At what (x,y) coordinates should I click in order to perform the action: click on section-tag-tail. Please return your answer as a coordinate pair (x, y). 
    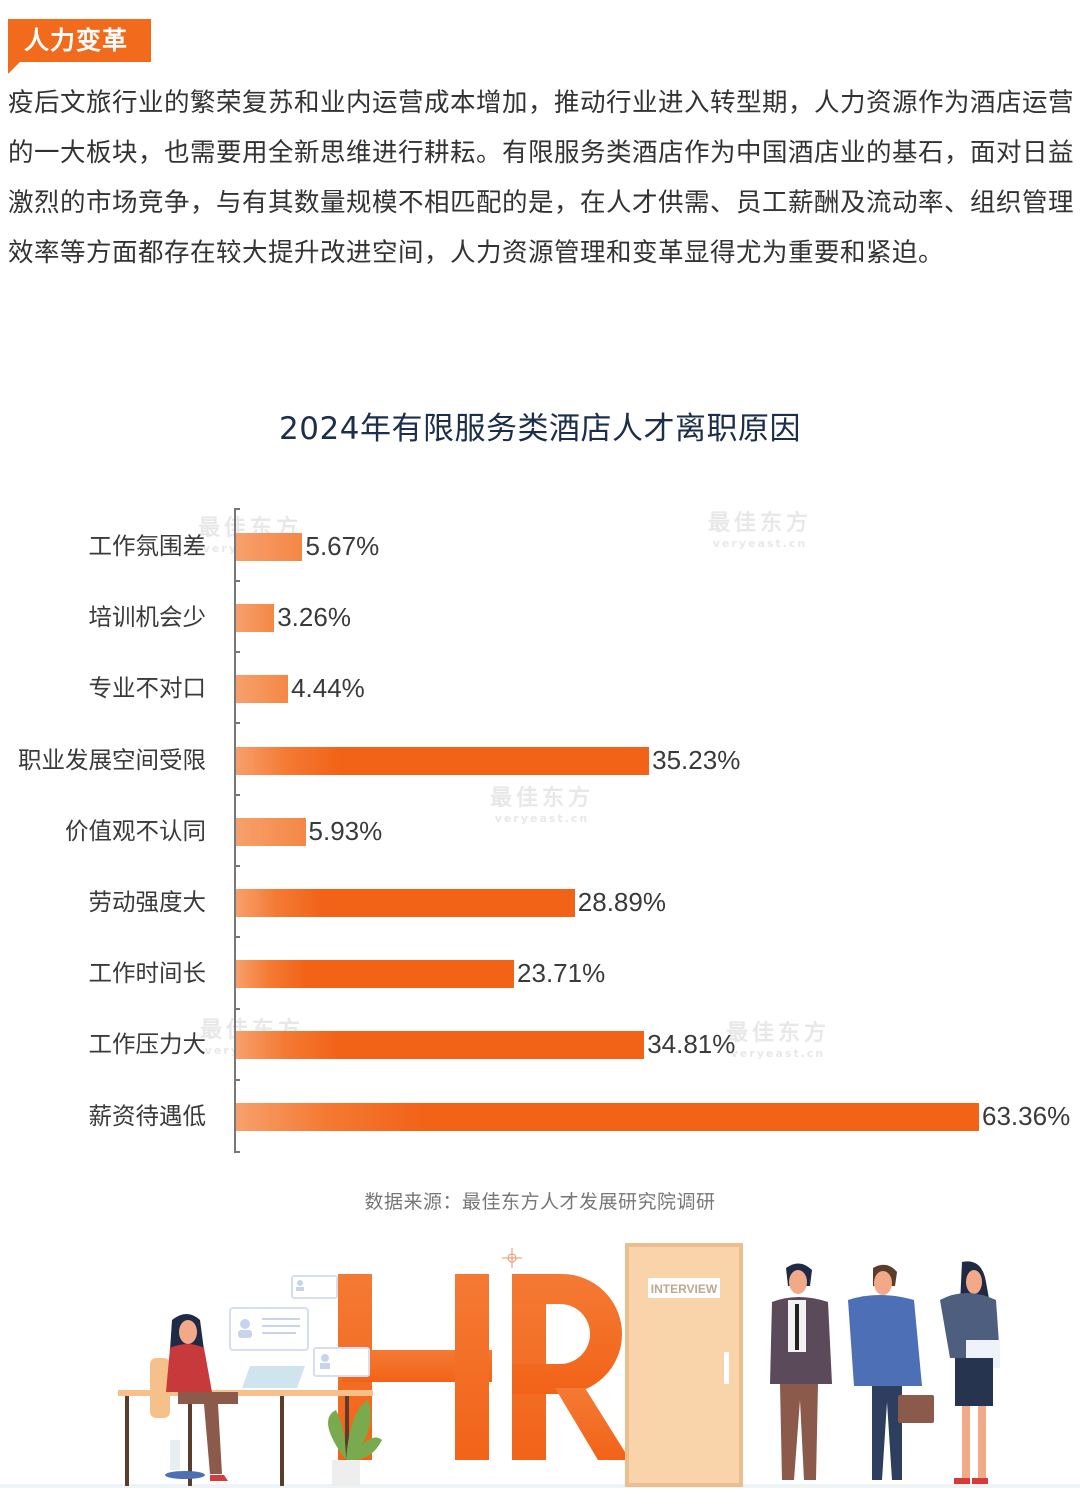
    Looking at the image, I should click on (14, 68).